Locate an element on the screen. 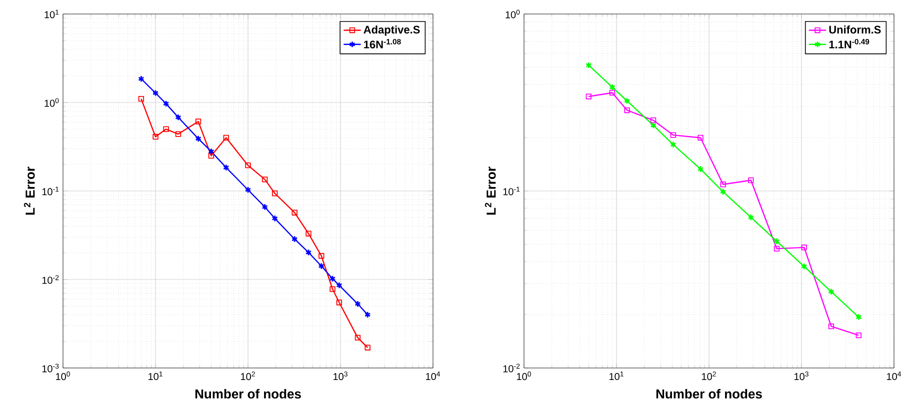  y-tick-label: 10$^{1}$ is located at coordinates (51, 14).